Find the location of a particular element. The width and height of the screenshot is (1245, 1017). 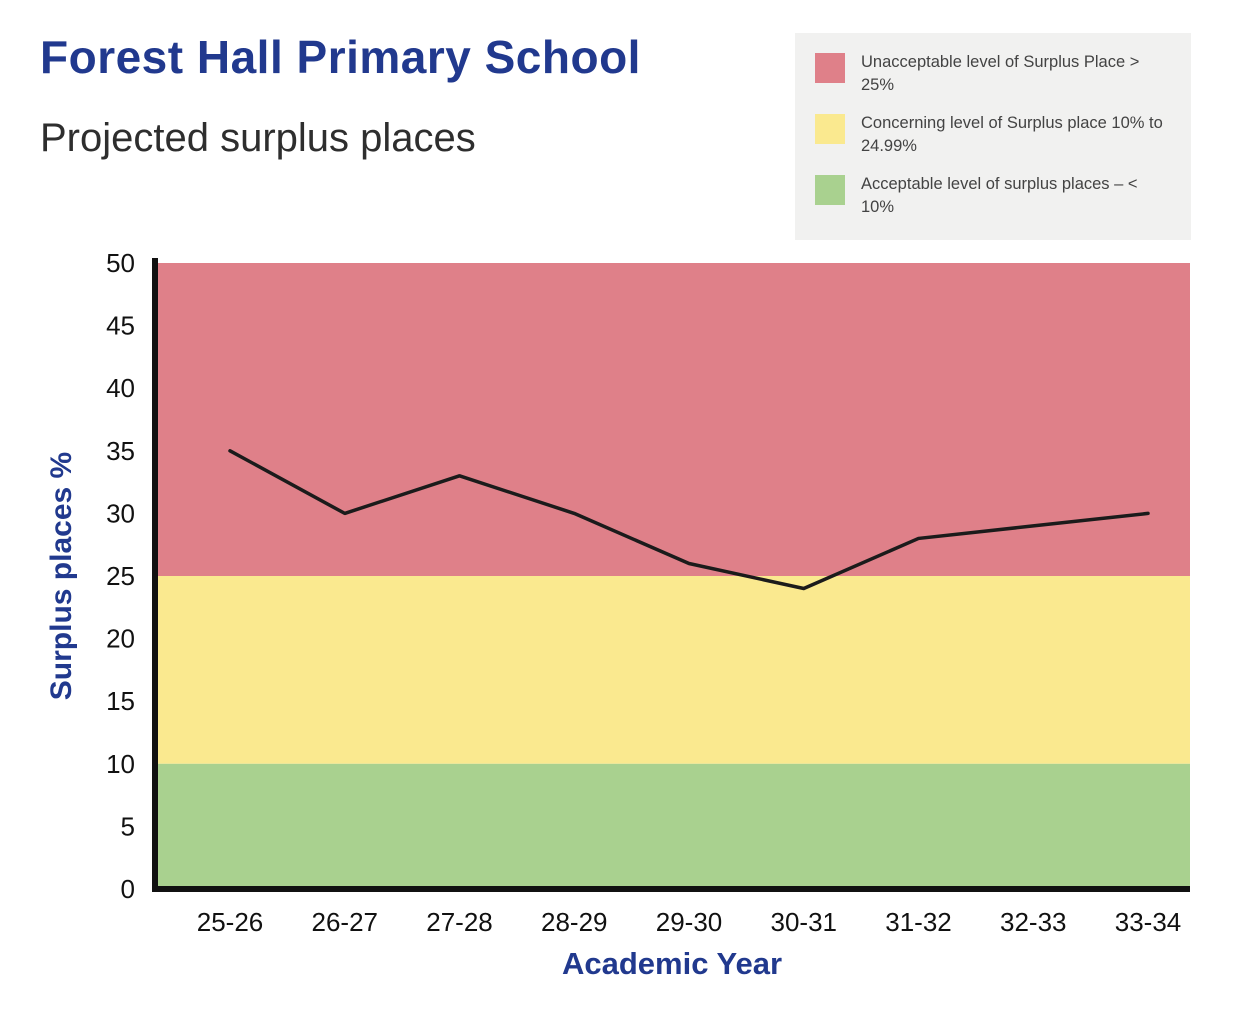

x-tick-label: 33-34 is located at coordinates (1148, 922).